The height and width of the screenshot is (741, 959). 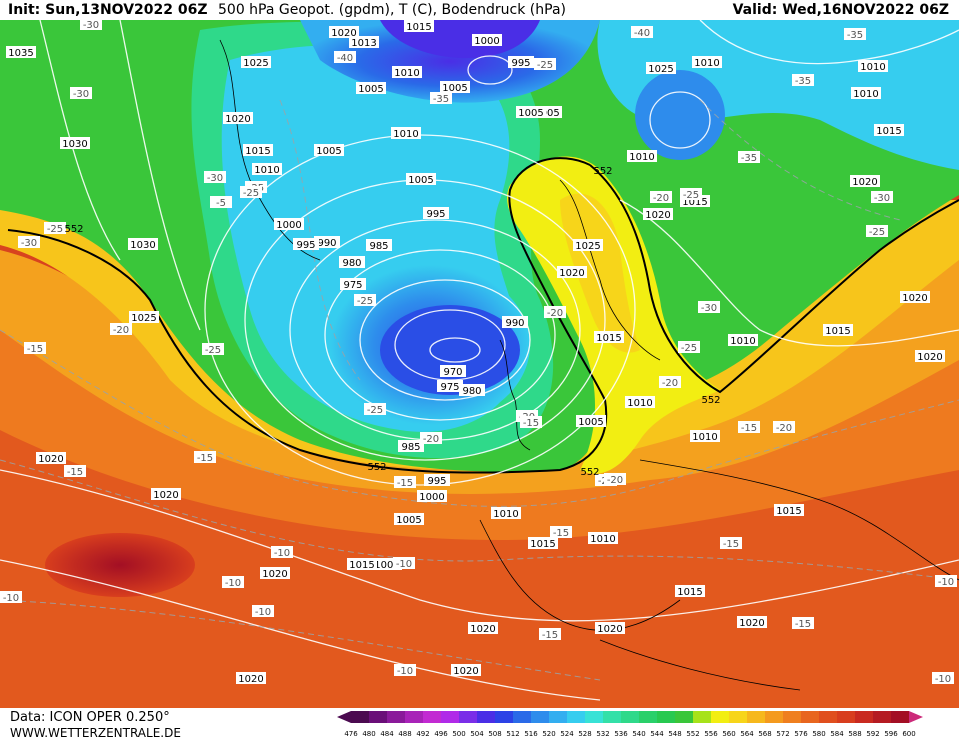 What do you see at coordinates (642, 32) in the screenshot?
I see `temperature-label: -40` at bounding box center [642, 32].